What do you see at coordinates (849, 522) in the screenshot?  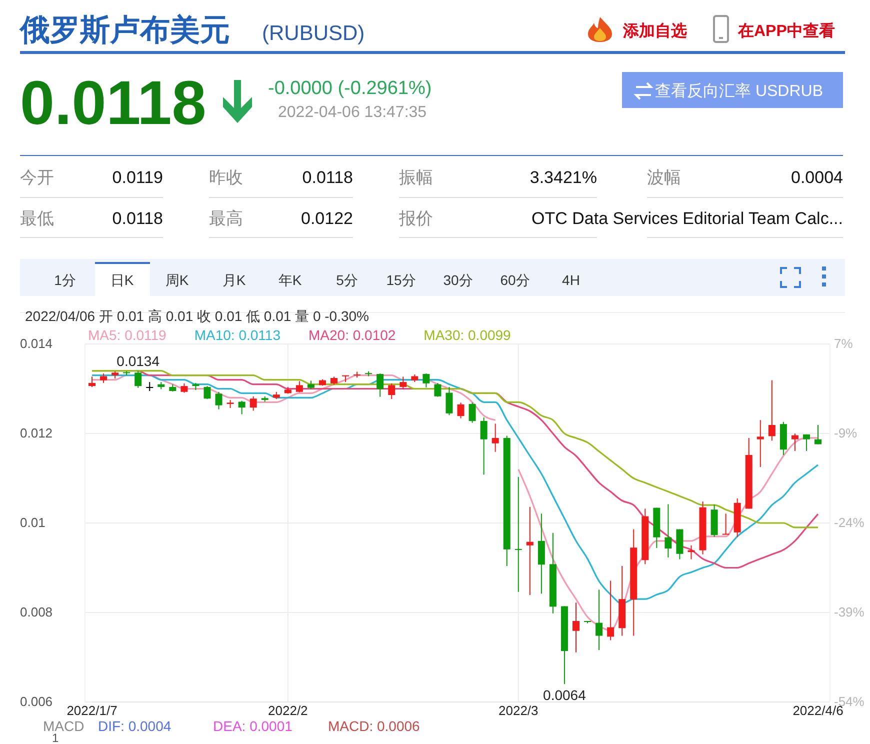 I see `y2-tick-label: -24%` at bounding box center [849, 522].